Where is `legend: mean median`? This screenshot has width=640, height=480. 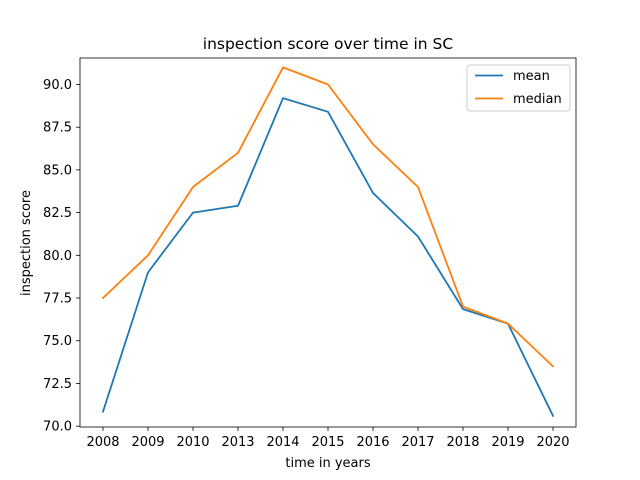
legend: mean median is located at coordinates (518, 88).